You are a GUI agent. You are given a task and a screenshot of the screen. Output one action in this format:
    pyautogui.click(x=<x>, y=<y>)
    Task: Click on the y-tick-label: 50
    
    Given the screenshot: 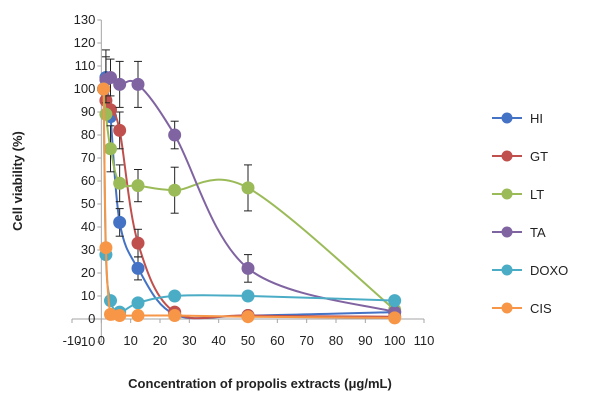 What is the action you would take?
    pyautogui.click(x=88, y=203)
    